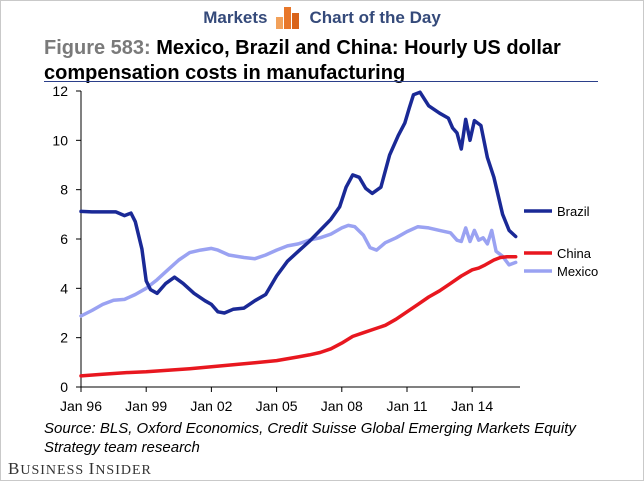 The image size is (644, 481). I want to click on y-tick-label: 0, so click(64, 387).